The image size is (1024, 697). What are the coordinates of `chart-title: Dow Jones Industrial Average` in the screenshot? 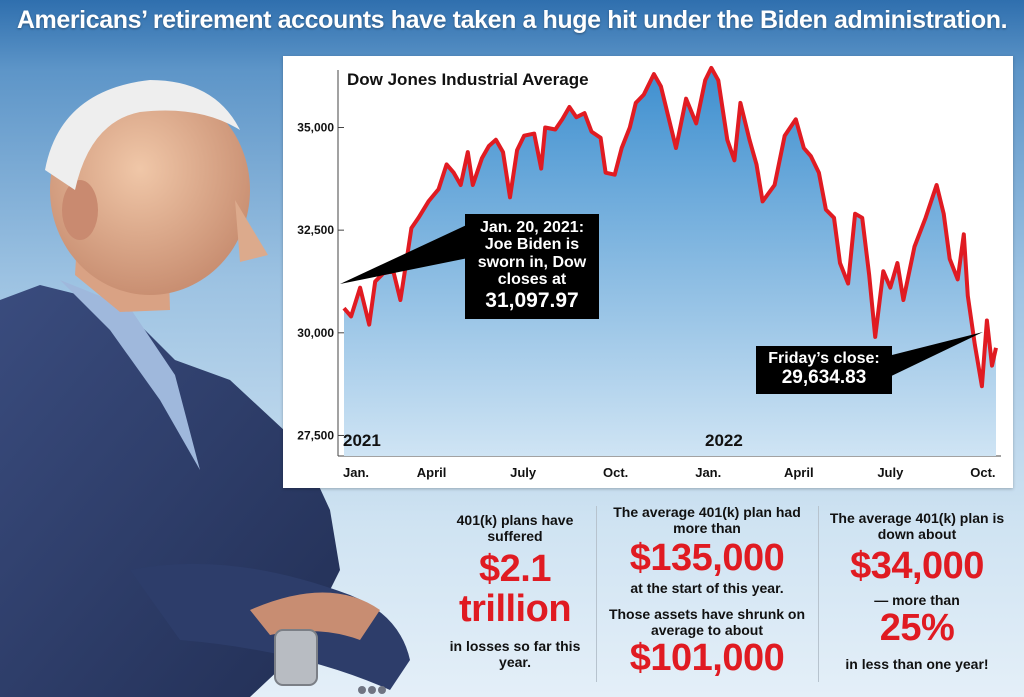 It's located at (468, 79).